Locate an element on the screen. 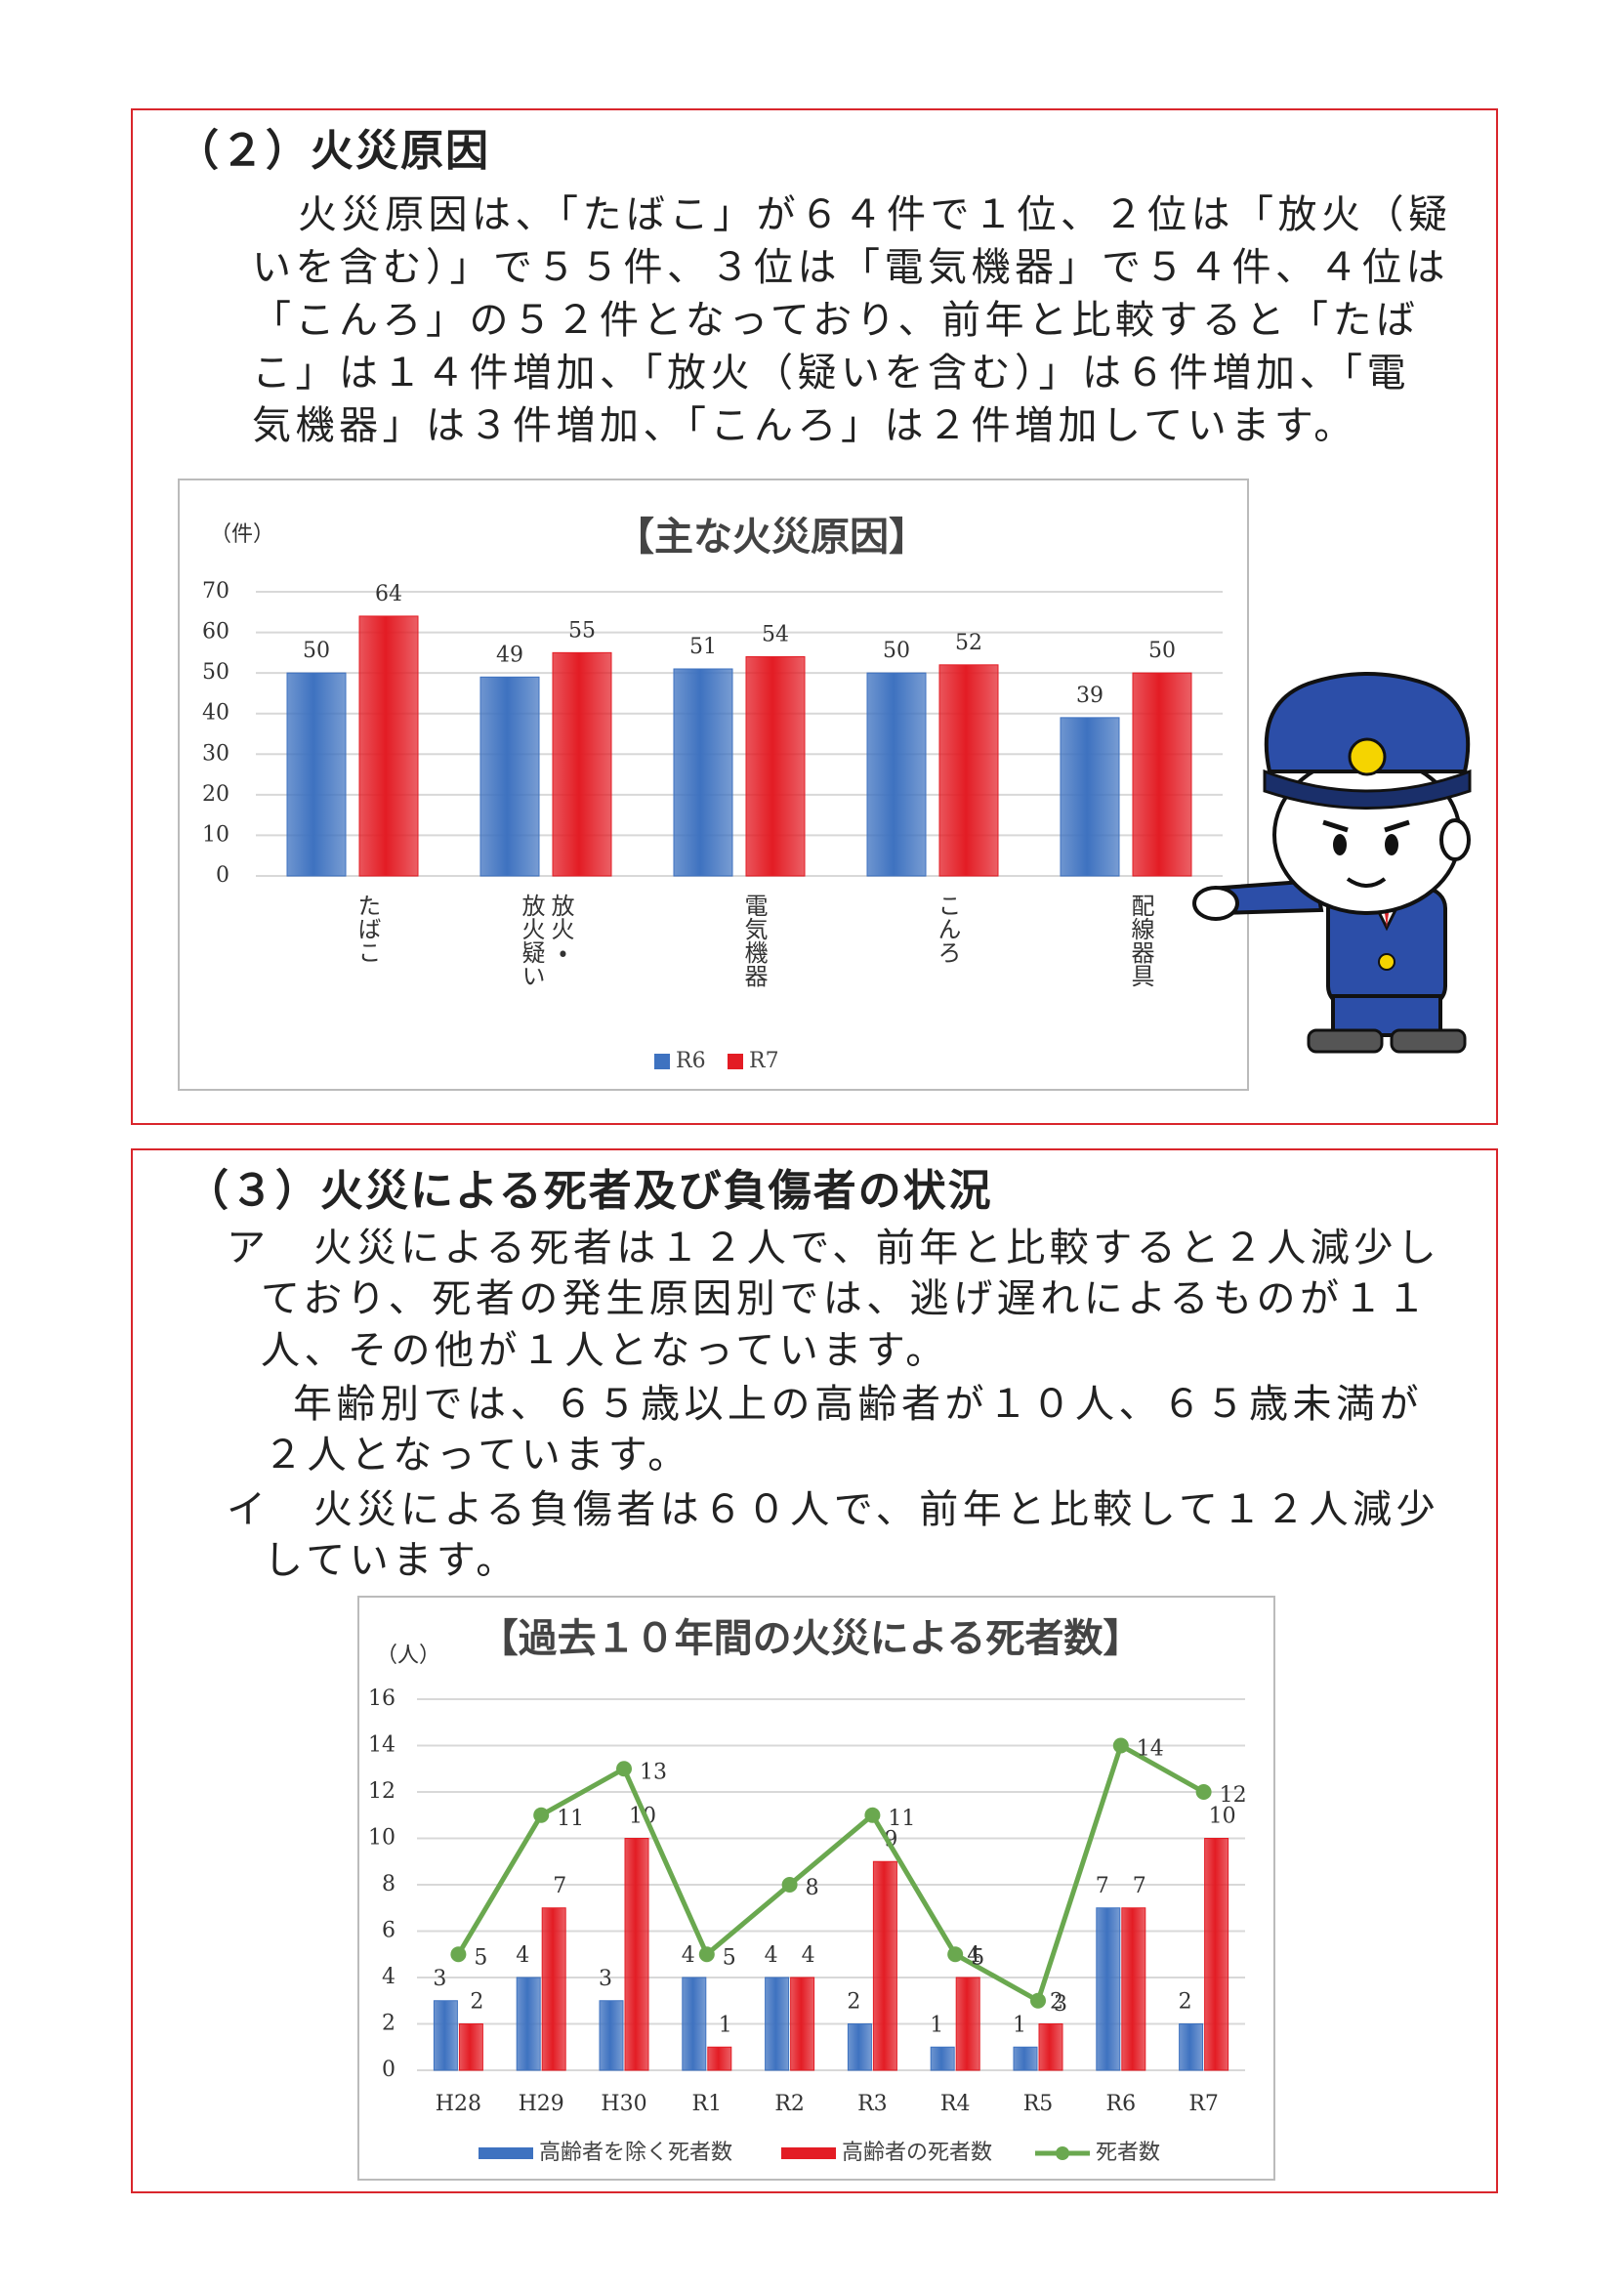 The image size is (1624, 2290). x-tick-label: H28 is located at coordinates (459, 2104).